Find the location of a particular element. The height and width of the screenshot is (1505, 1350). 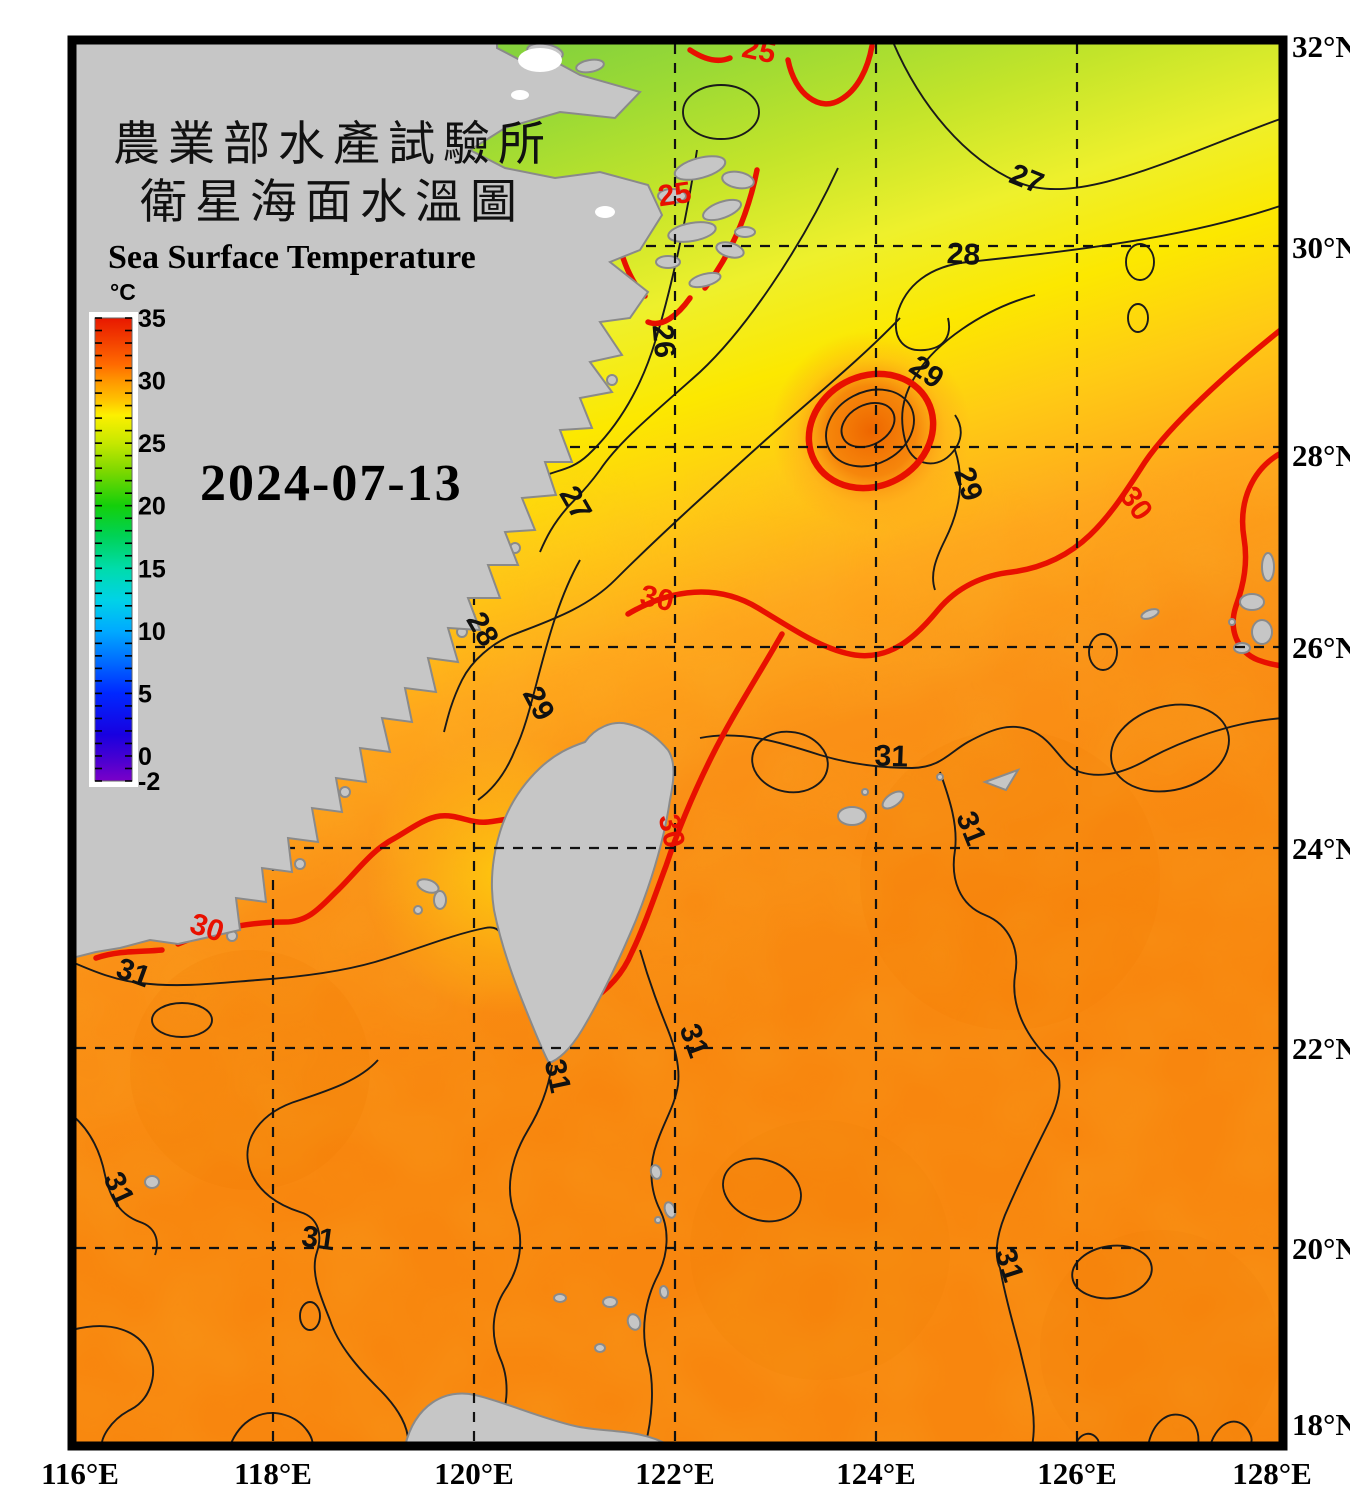

colorbar-ticks is located at coordinates (113, 549).